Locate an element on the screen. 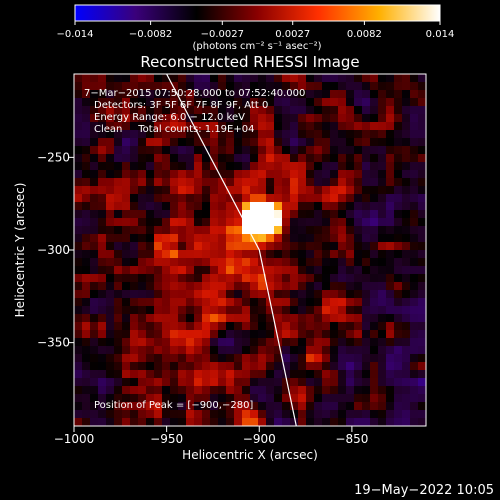  colorbar-tick-label: 0.014 is located at coordinates (440, 34).